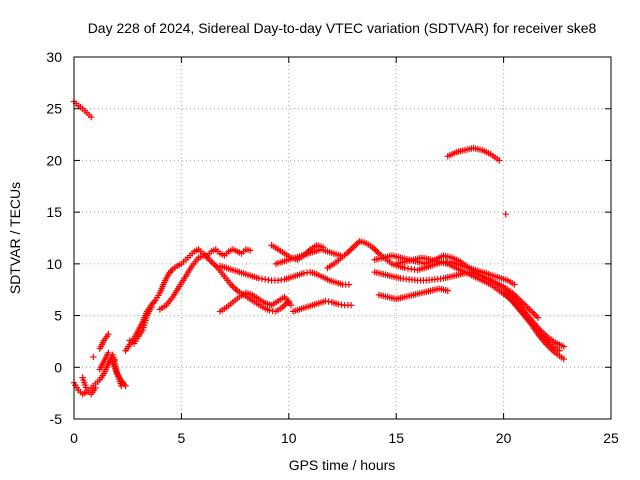  I want to click on x-tick-label: 0, so click(74, 438).